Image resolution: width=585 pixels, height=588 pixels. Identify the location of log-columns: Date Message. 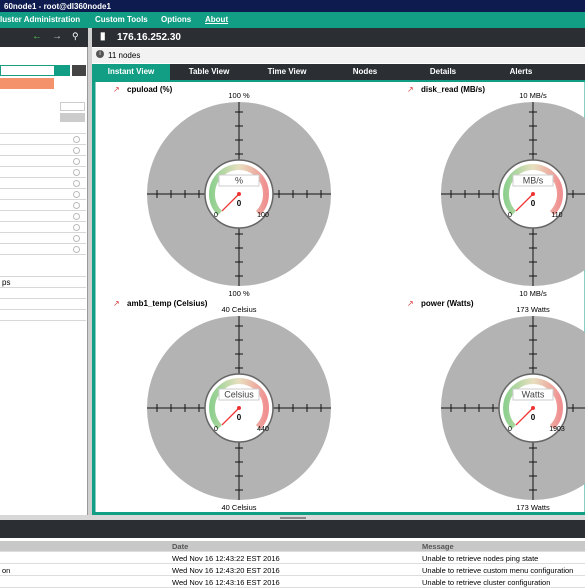
(292, 546).